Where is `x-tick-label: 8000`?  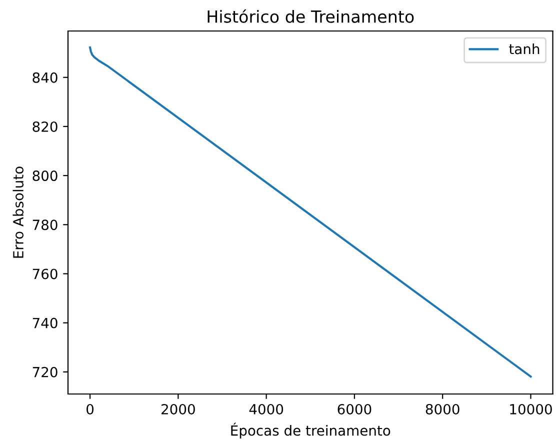 x-tick-label: 8000 is located at coordinates (443, 409).